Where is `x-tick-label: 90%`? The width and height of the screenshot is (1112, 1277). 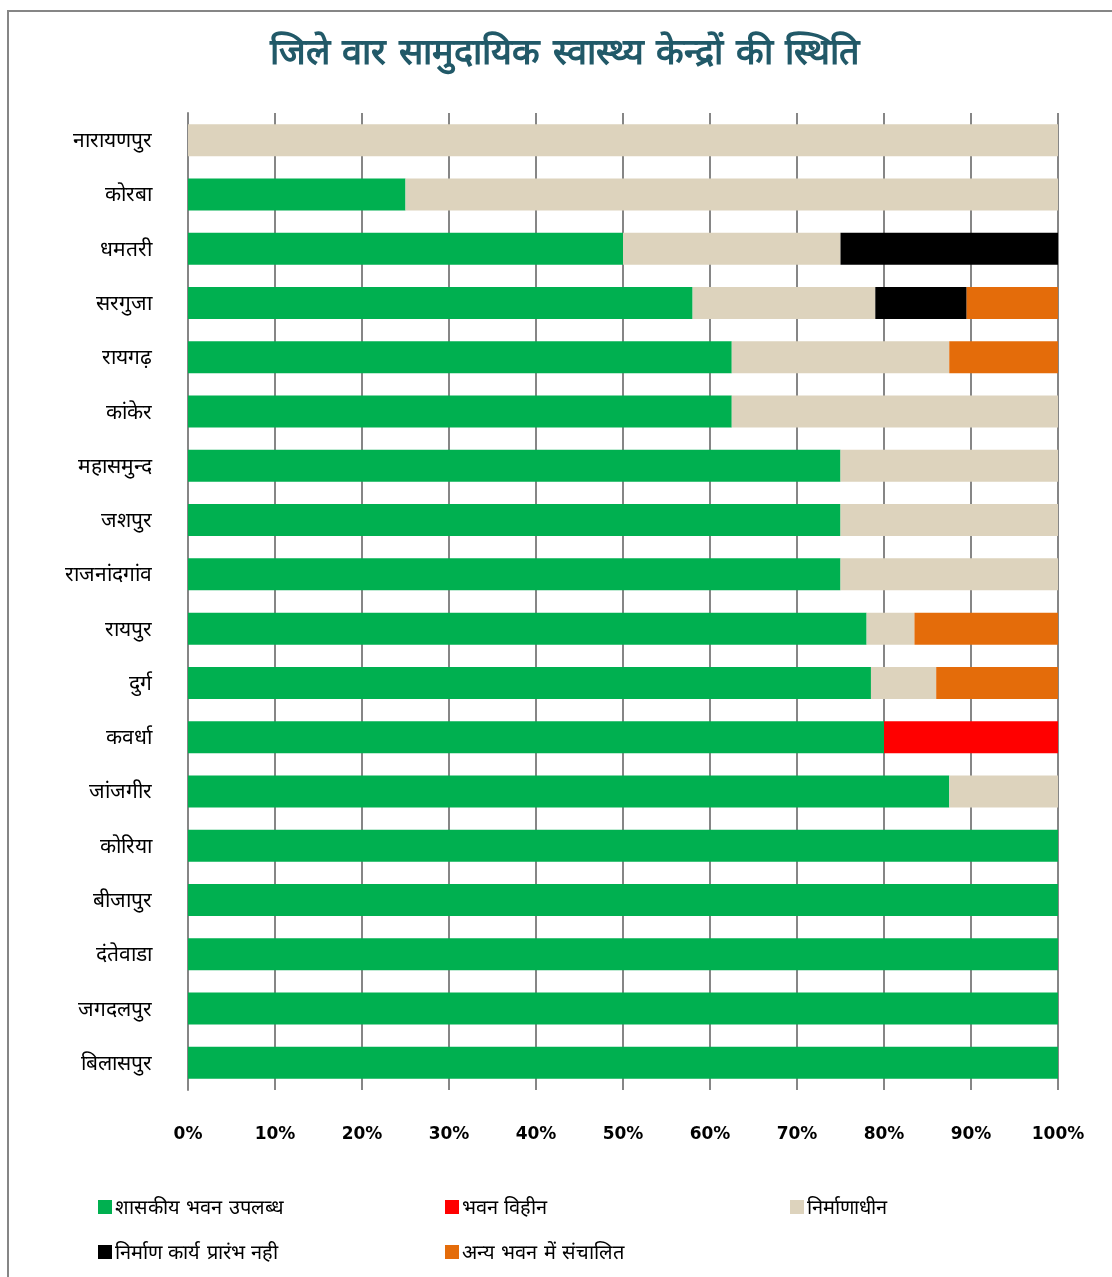 x-tick-label: 90% is located at coordinates (971, 1132).